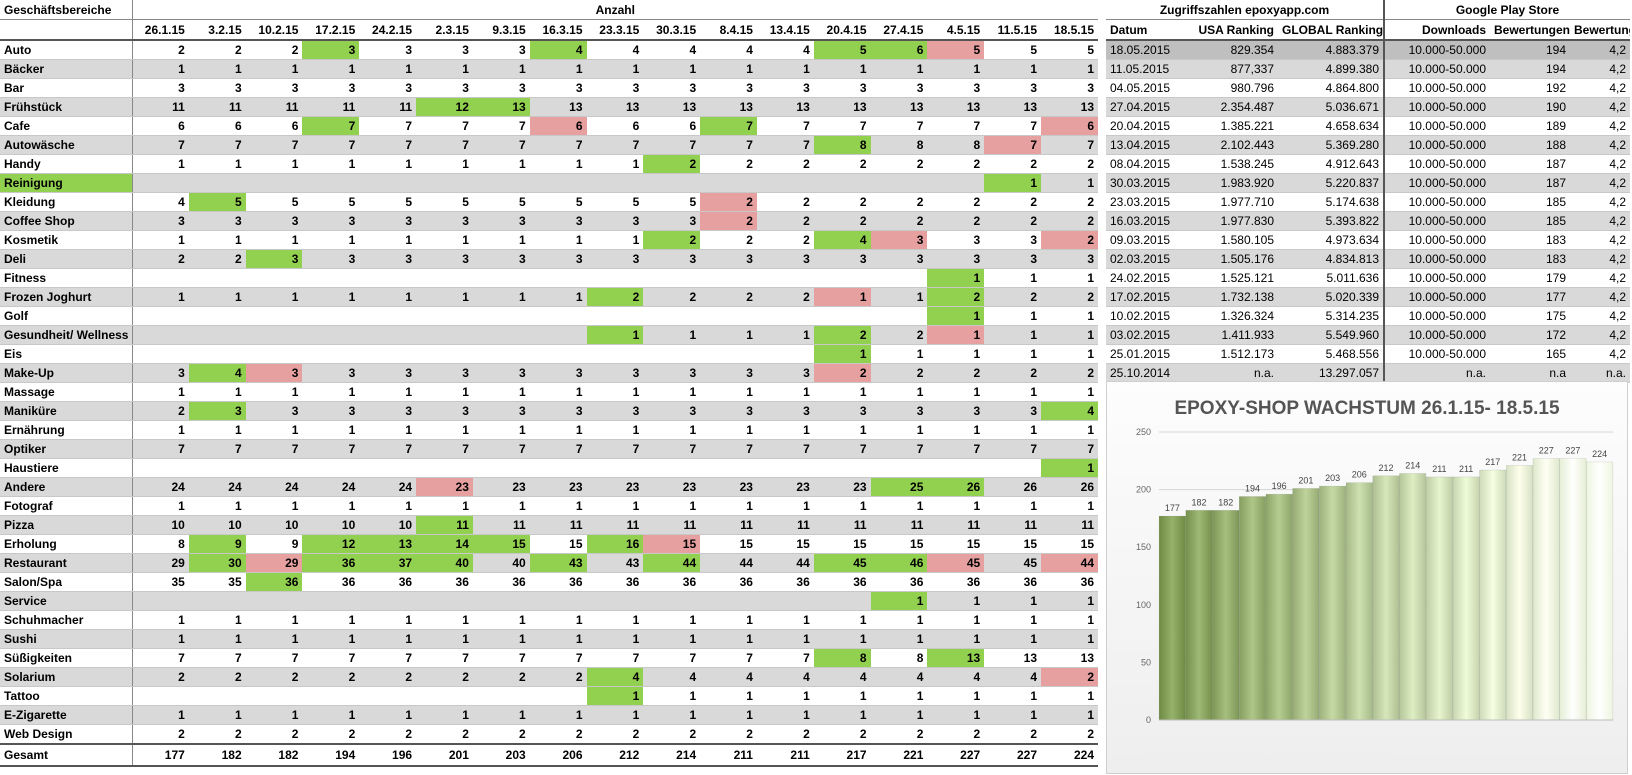 The width and height of the screenshot is (1632, 775). What do you see at coordinates (1331, 164) in the screenshot?
I see `global-ranking-cell: 4.912.643` at bounding box center [1331, 164].